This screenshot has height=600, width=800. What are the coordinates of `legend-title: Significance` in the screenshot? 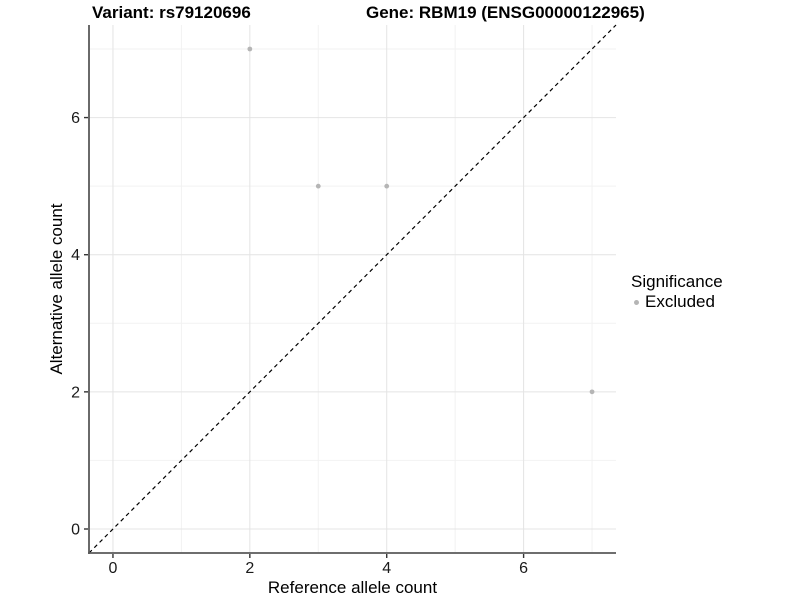 It's located at (677, 281).